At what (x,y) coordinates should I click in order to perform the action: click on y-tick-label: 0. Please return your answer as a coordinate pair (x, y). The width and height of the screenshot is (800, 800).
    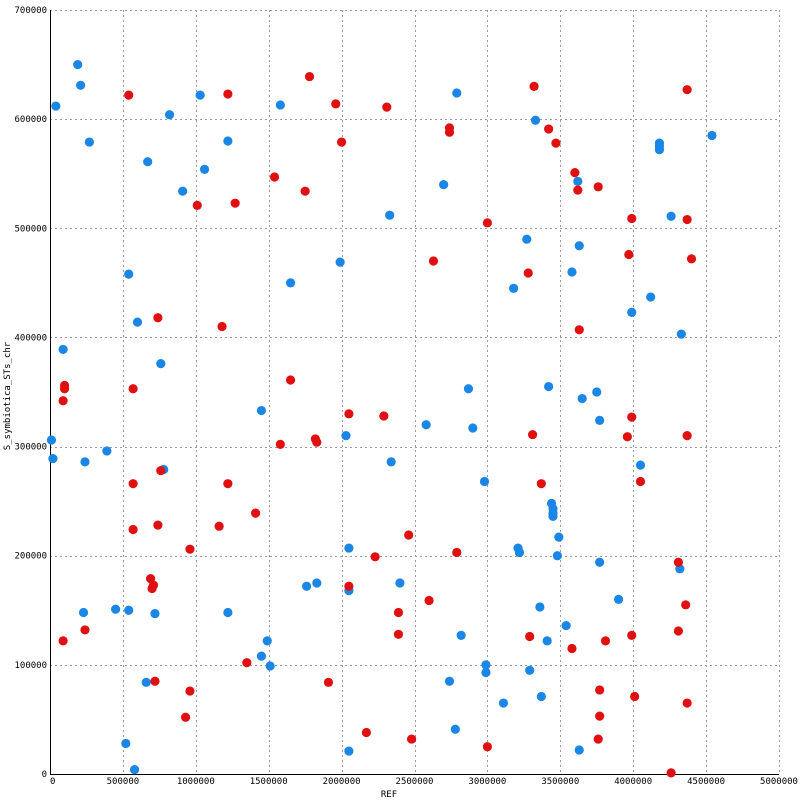
    Looking at the image, I should click on (44, 775).